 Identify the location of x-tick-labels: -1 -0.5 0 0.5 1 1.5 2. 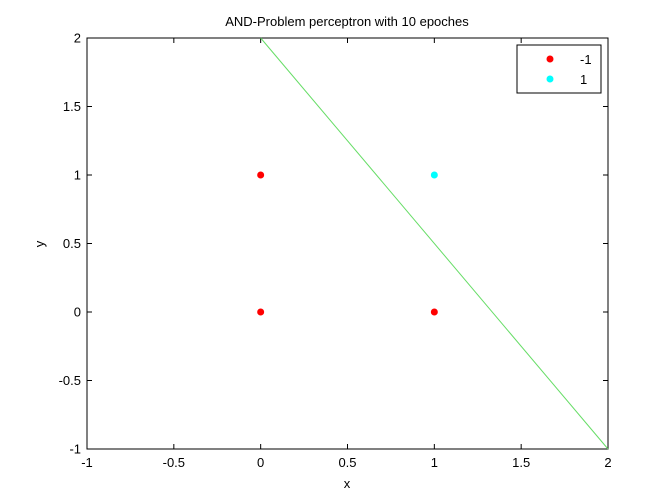
(346, 462).